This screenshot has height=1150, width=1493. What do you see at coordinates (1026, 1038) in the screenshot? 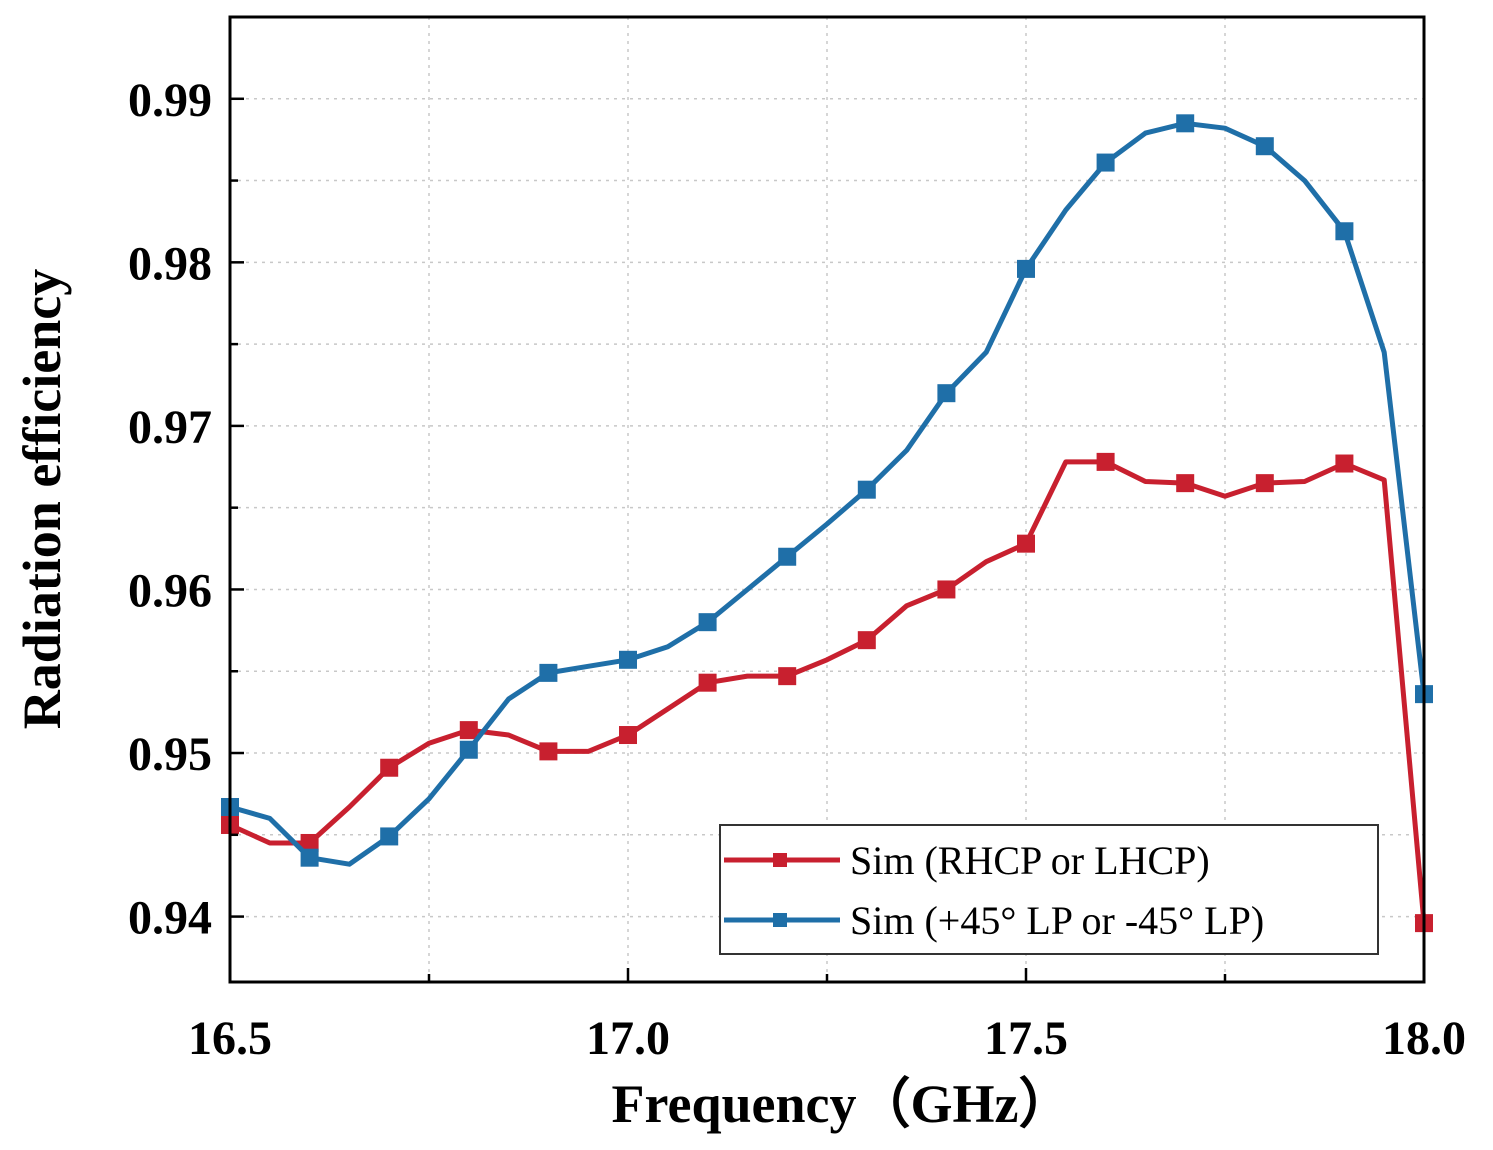
I see `x-tick-label: 17.5` at bounding box center [1026, 1038].